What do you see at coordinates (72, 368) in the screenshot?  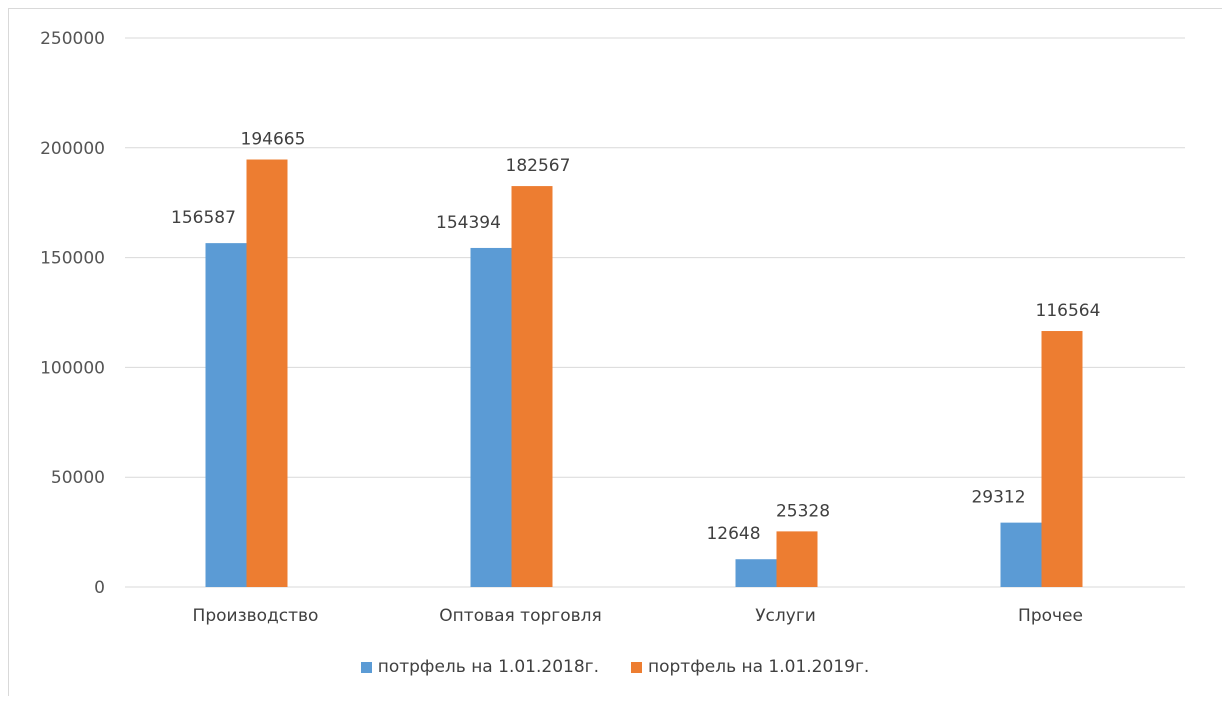 I see `y-tick-label: 100000` at bounding box center [72, 368].